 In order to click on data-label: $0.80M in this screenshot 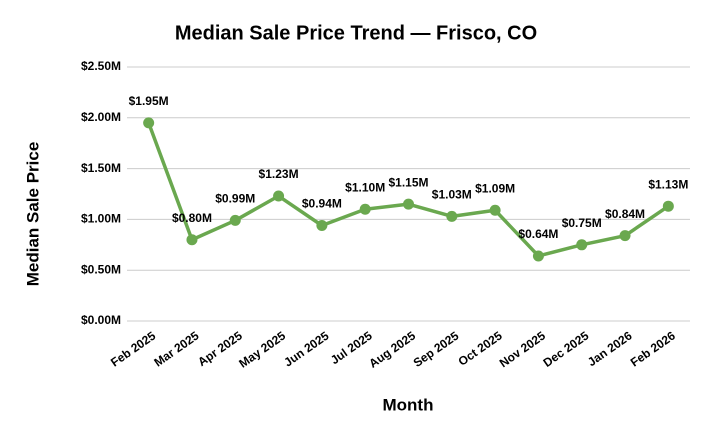, I will do `click(192, 218)`.